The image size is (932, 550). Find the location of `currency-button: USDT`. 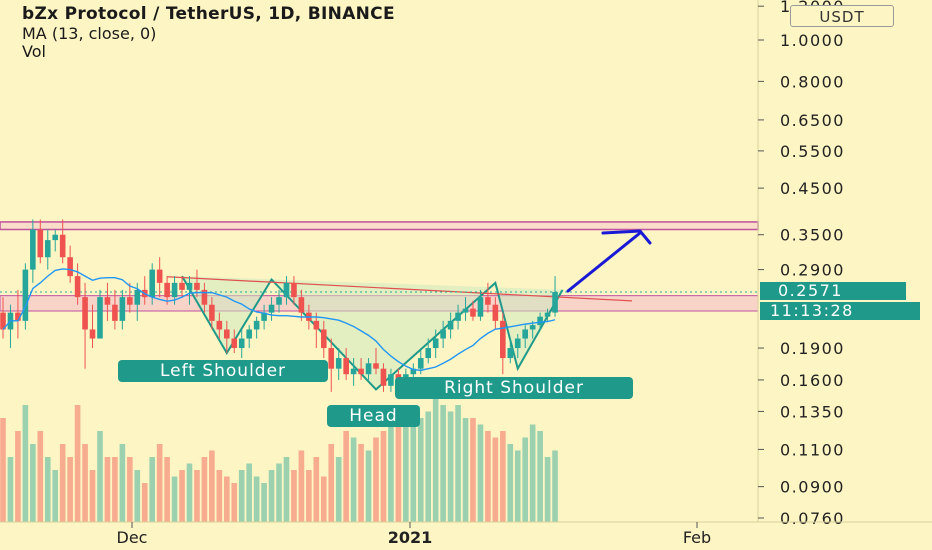

currency-button: USDT is located at coordinates (842, 16).